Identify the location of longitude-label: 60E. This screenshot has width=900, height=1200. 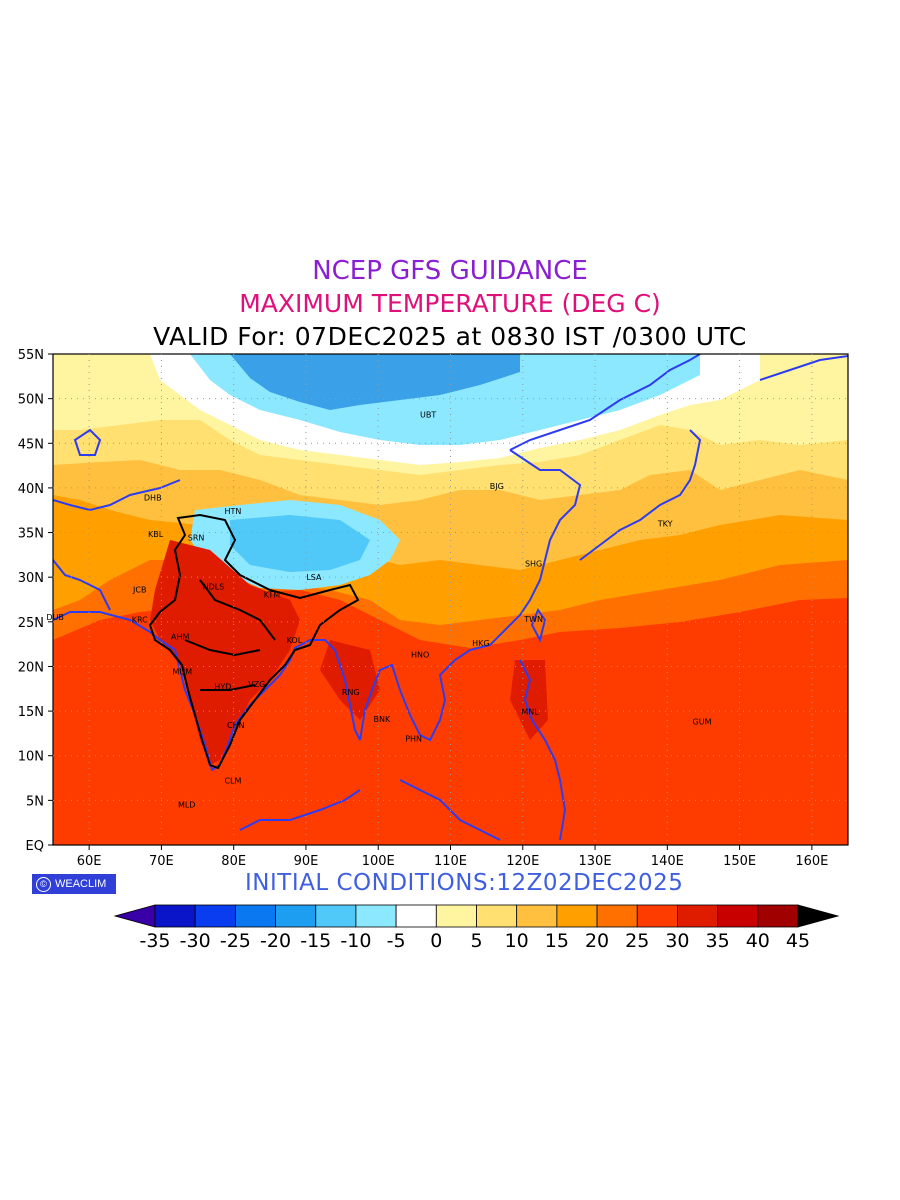
(89, 861).